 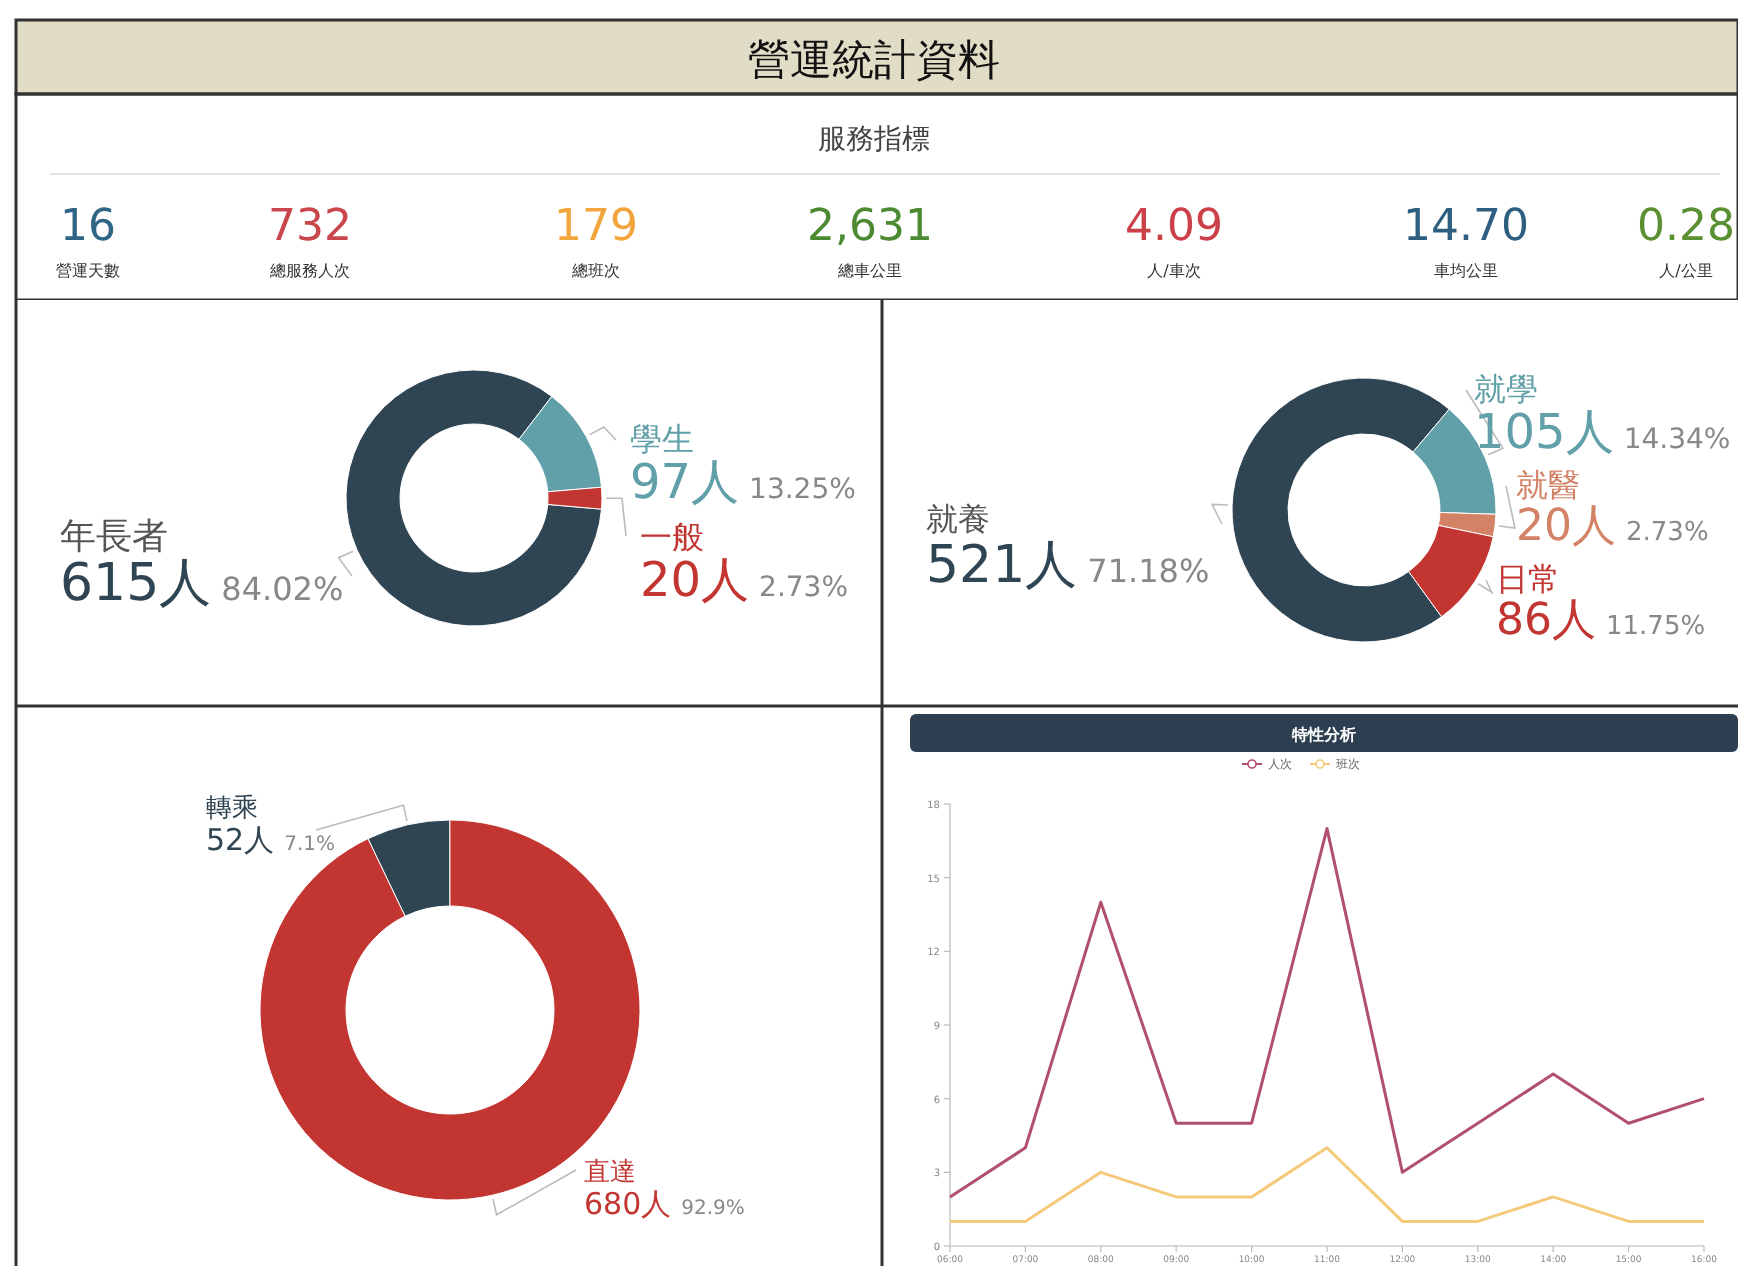 I want to click on category-label: 總服務人次, so click(x=309, y=271).